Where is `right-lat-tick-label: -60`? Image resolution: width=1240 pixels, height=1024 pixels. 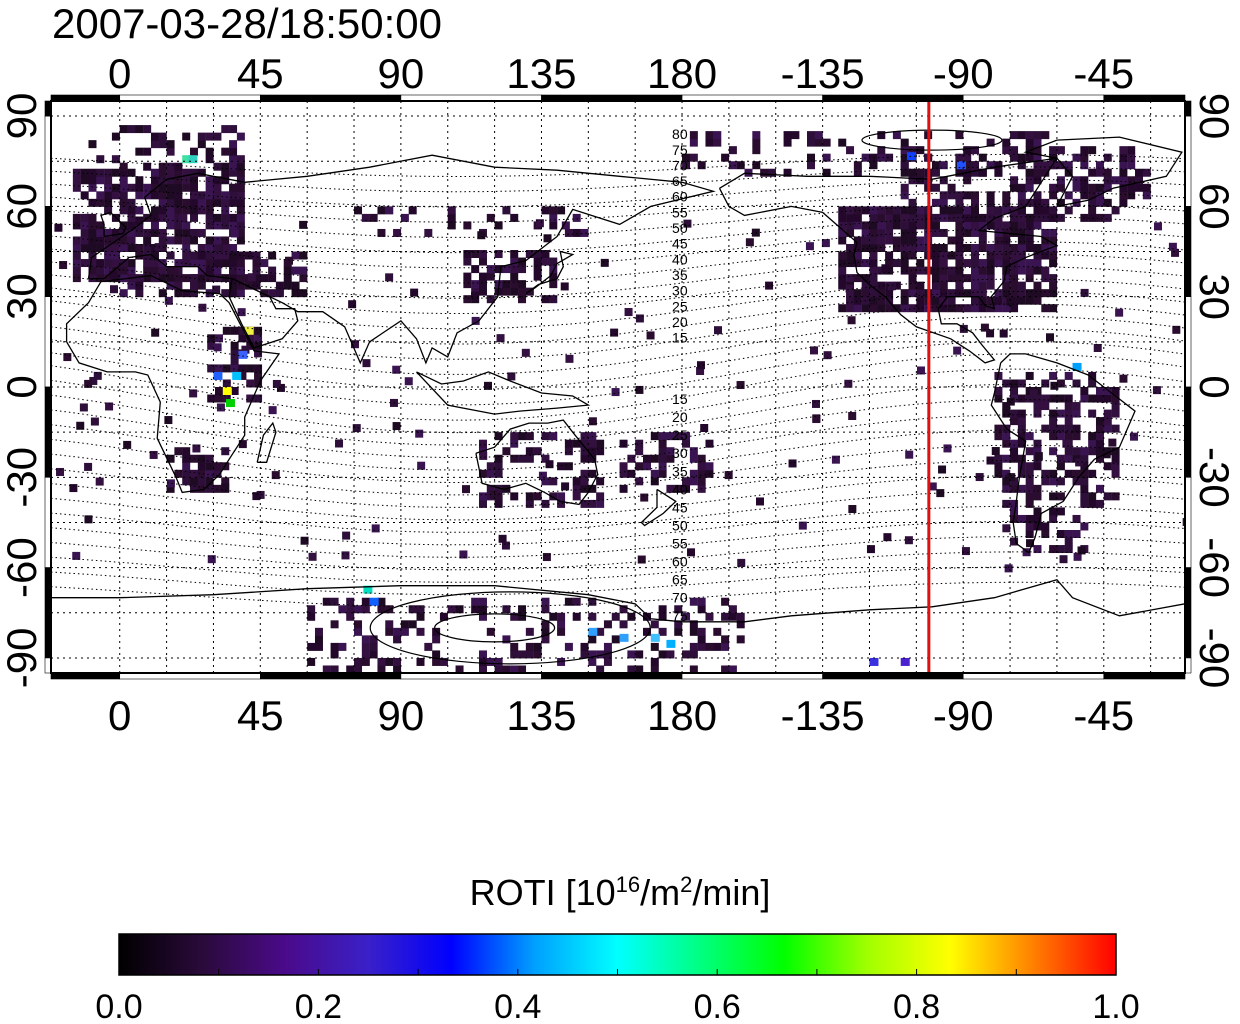
right-lat-tick-label: -60 is located at coordinates (1214, 567).